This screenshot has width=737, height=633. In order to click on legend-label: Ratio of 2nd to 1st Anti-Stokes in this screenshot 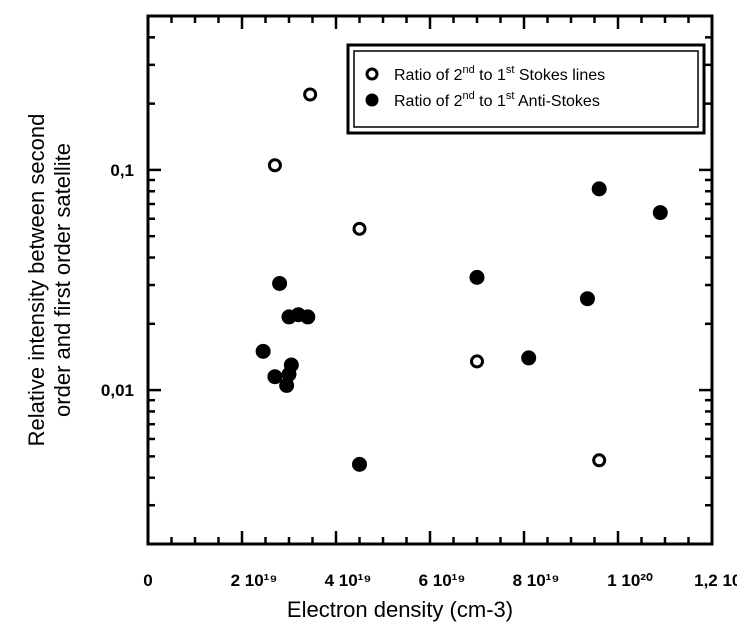, I will do `click(497, 100)`.